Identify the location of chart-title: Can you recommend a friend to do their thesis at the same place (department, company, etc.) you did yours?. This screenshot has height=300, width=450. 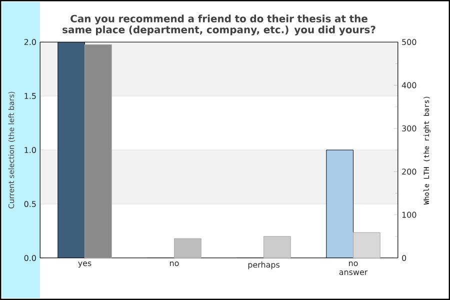
(219, 25).